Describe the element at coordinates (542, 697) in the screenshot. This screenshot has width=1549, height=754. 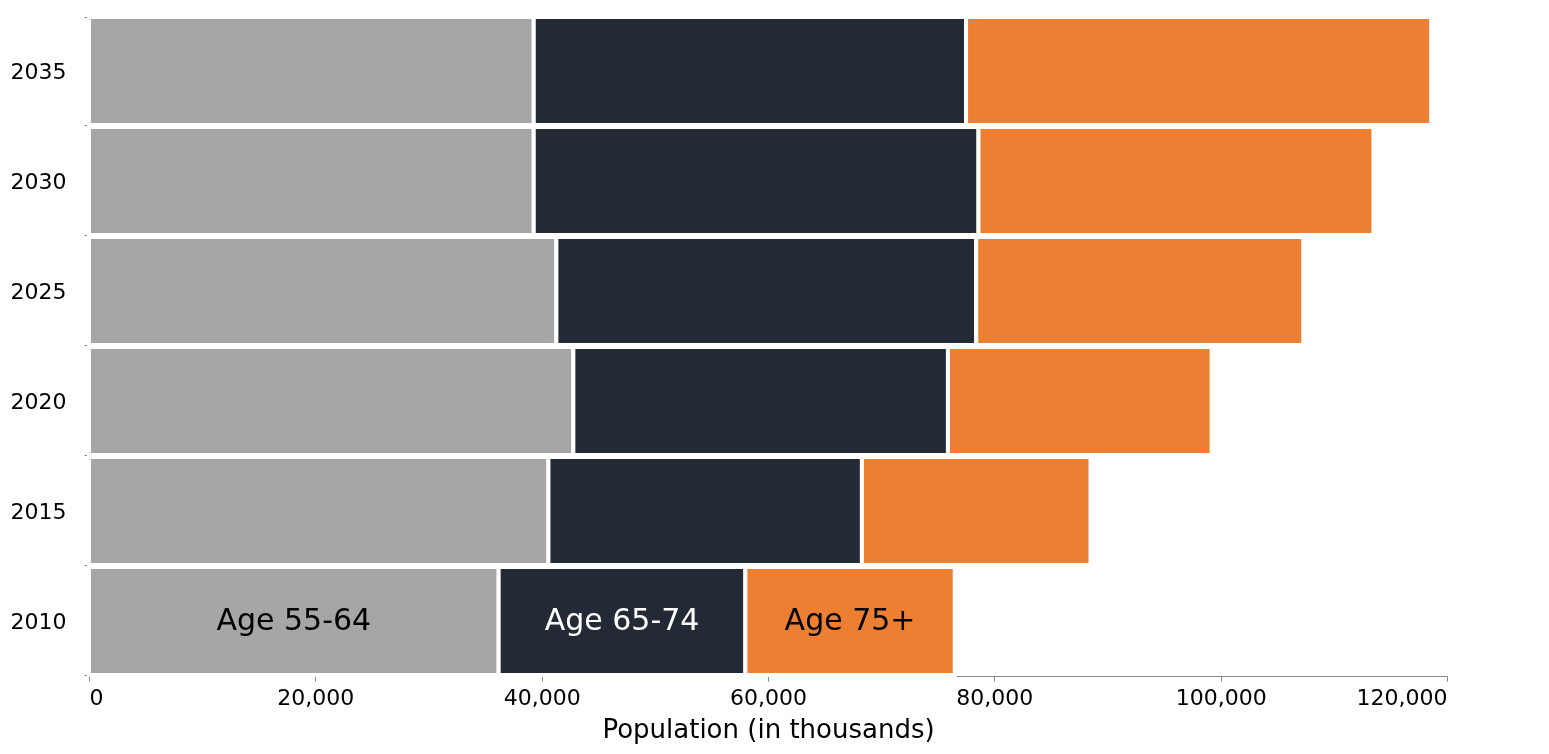
I see `x-tick-label: 40,000` at that location.